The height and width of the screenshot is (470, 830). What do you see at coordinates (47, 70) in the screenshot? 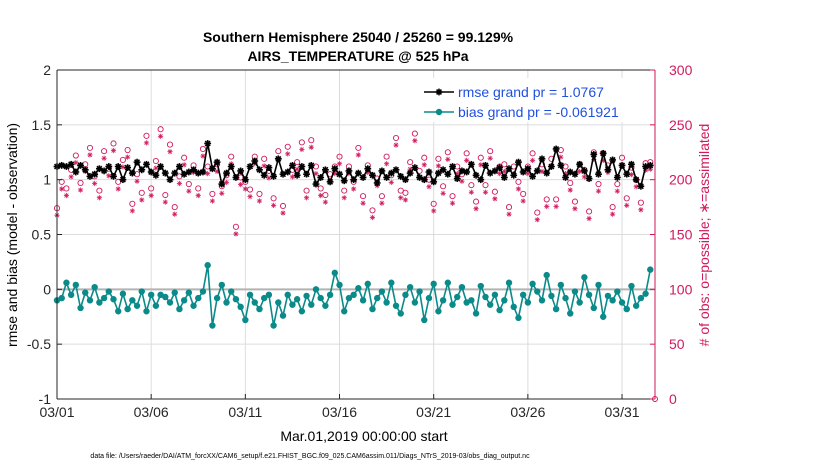
I see `y-tick-label: 2` at bounding box center [47, 70].